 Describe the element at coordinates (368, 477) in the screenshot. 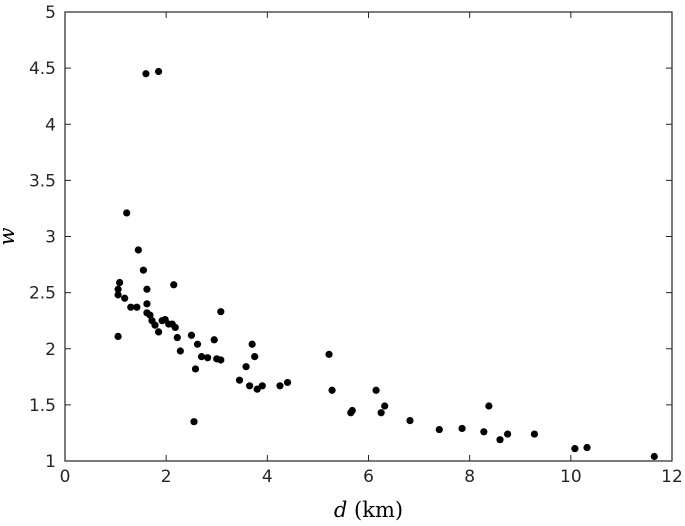

I see `x-tick-label: 6` at that location.